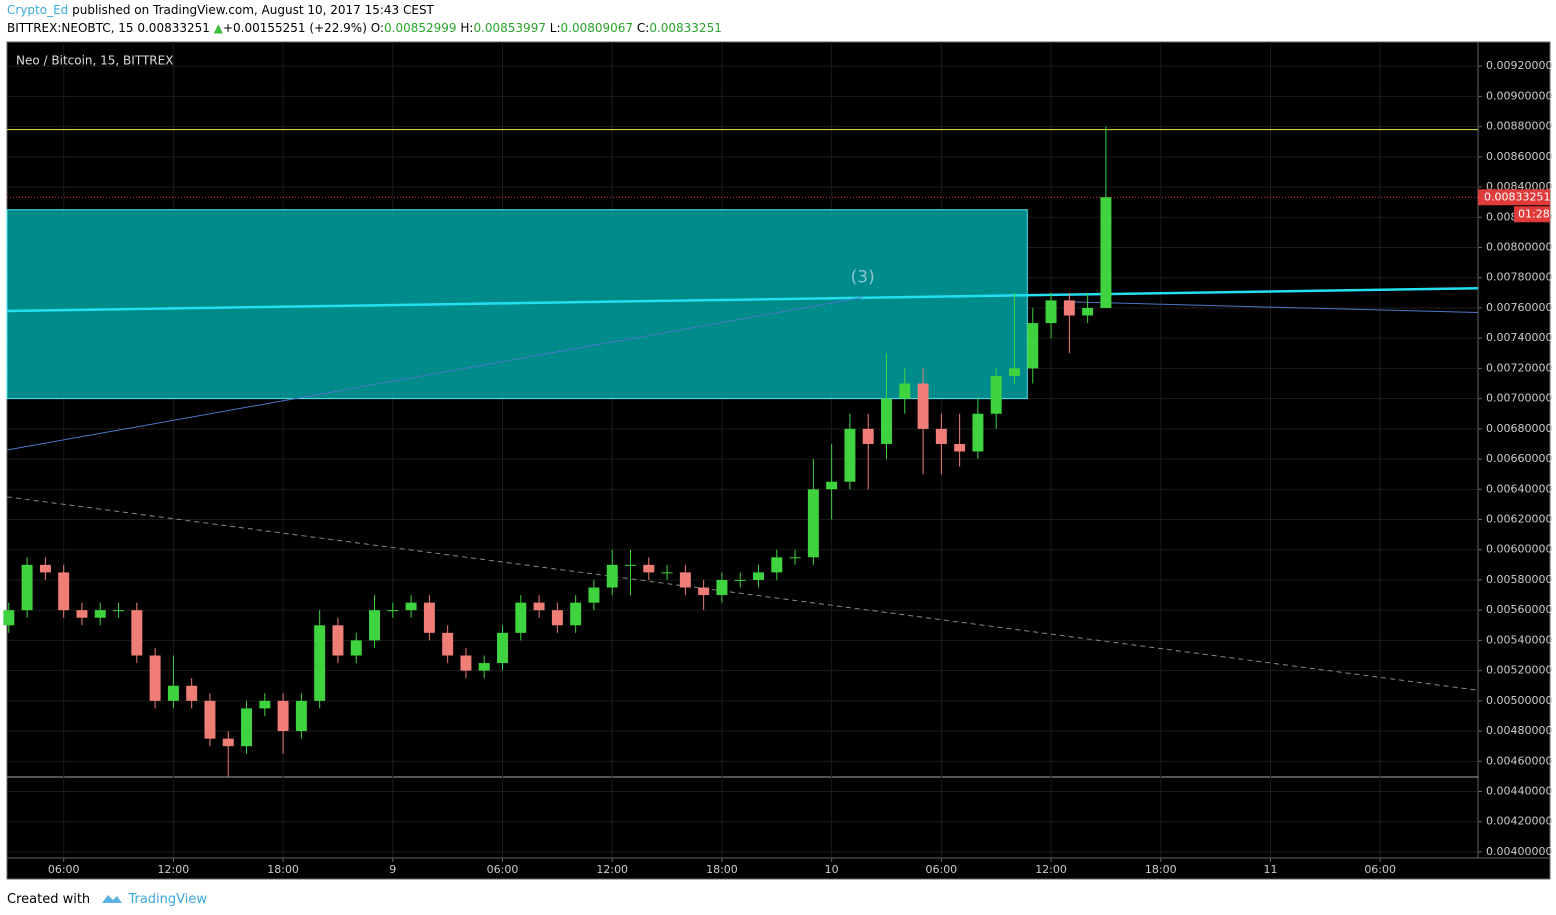 The image size is (1556, 915). What do you see at coordinates (1519, 821) in the screenshot?
I see `y-tick-label: 0.00420000` at bounding box center [1519, 821].